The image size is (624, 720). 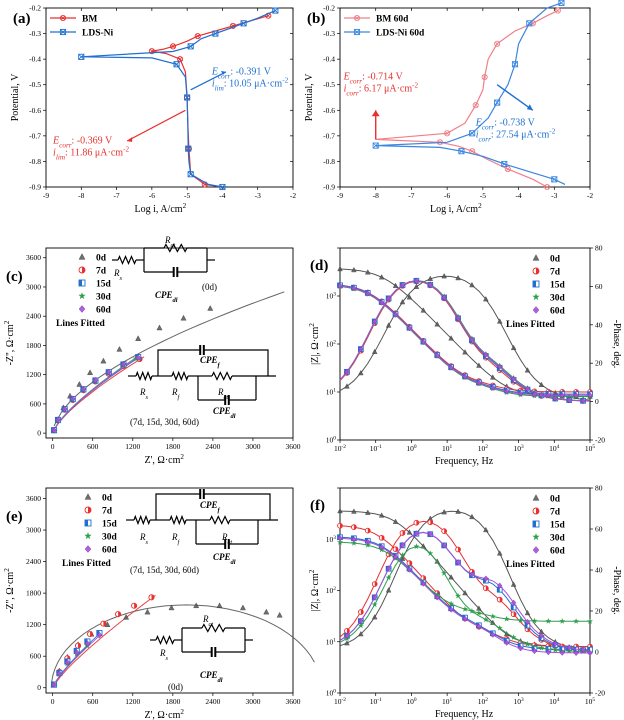 What do you see at coordinates (104, 311) in the screenshot?
I see `panel-c-legend-label: 60d` at bounding box center [104, 311].